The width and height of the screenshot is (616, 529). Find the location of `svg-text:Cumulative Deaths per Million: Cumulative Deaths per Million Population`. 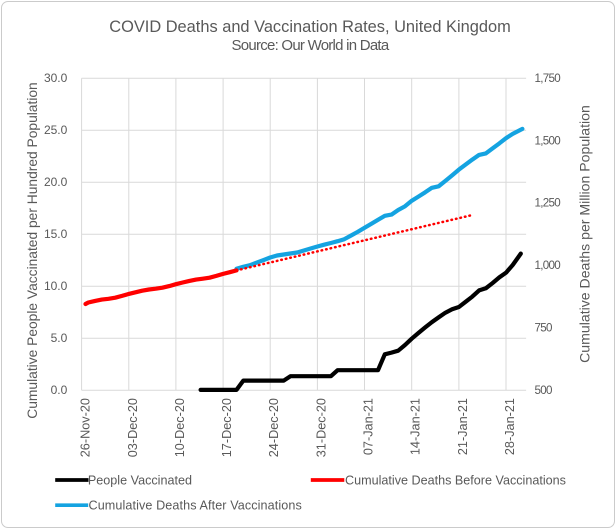

svg-text:Cumulative Deaths per Million: Cumulative Deaths per Million Population is located at coordinates (585, 234).